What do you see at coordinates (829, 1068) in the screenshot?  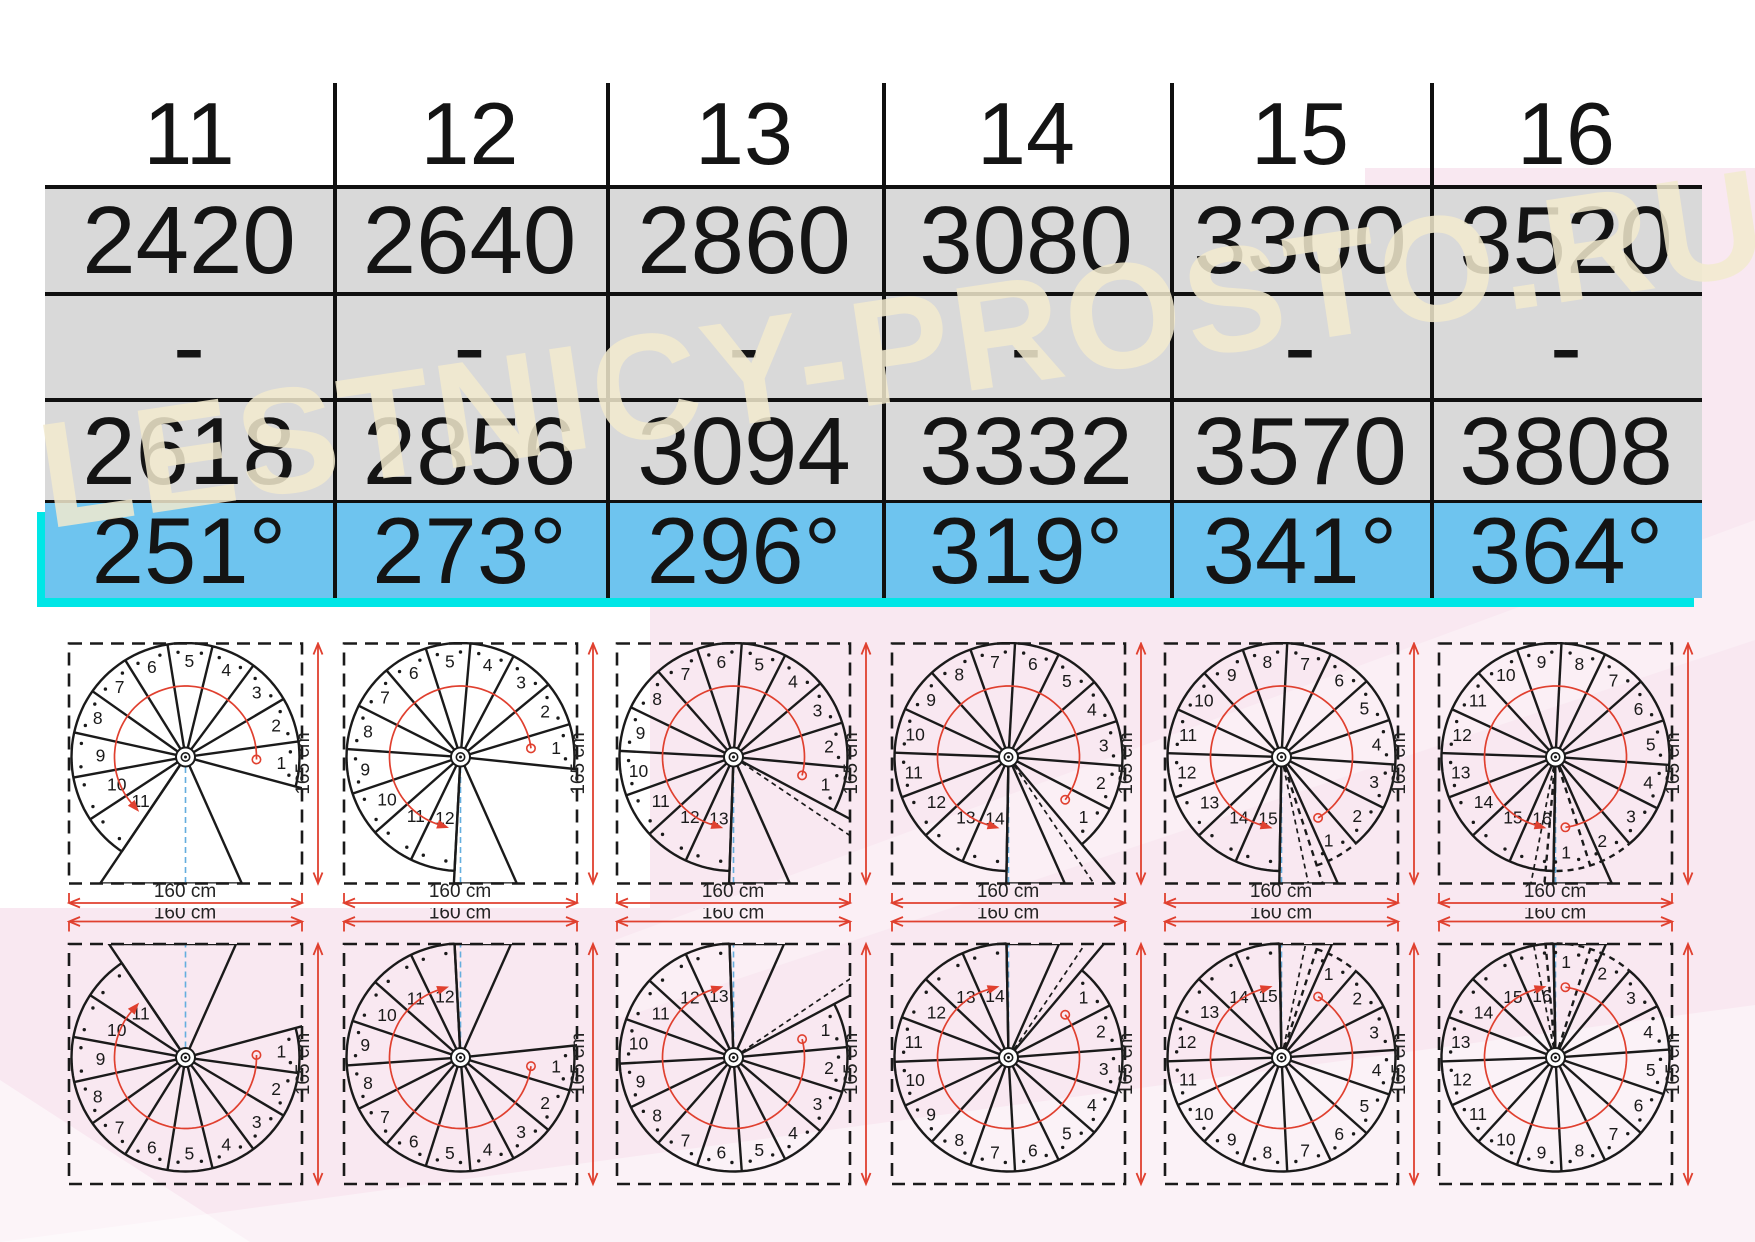 I see `step-number: 2` at bounding box center [829, 1068].